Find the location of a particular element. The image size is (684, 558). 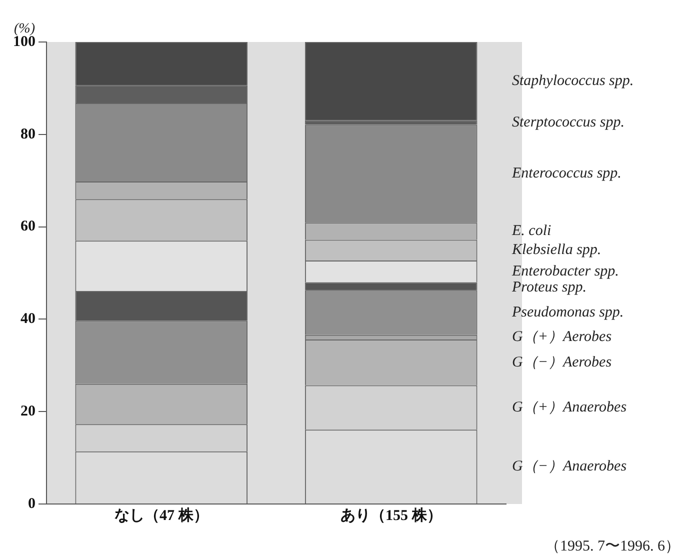

text: G（−）Anaerobes is located at coordinates (569, 466).